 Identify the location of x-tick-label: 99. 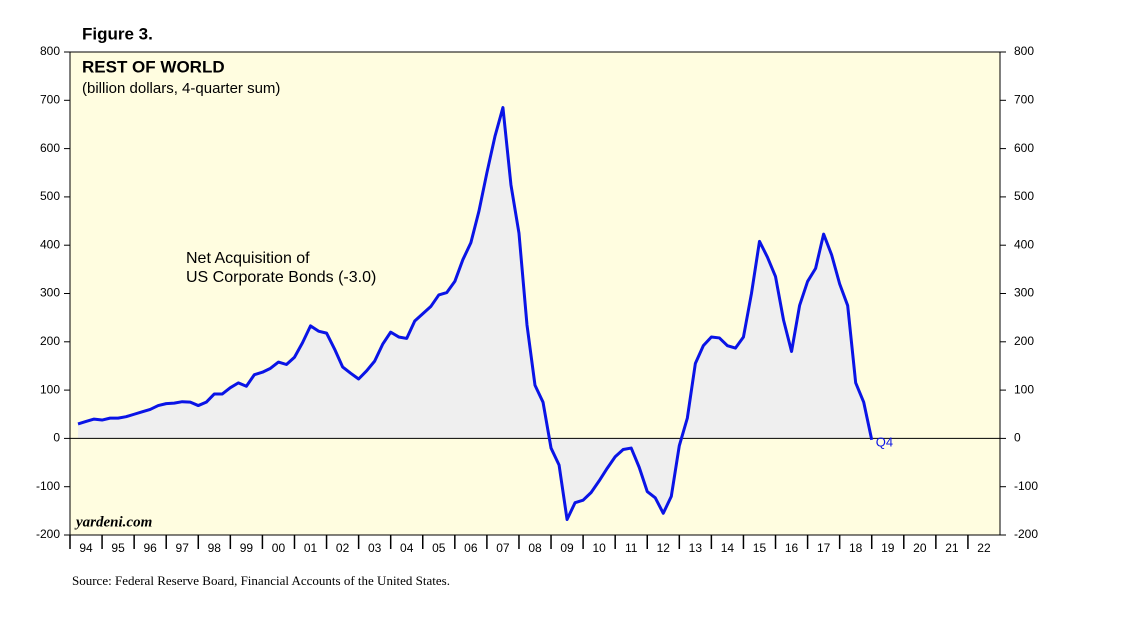
(247, 548).